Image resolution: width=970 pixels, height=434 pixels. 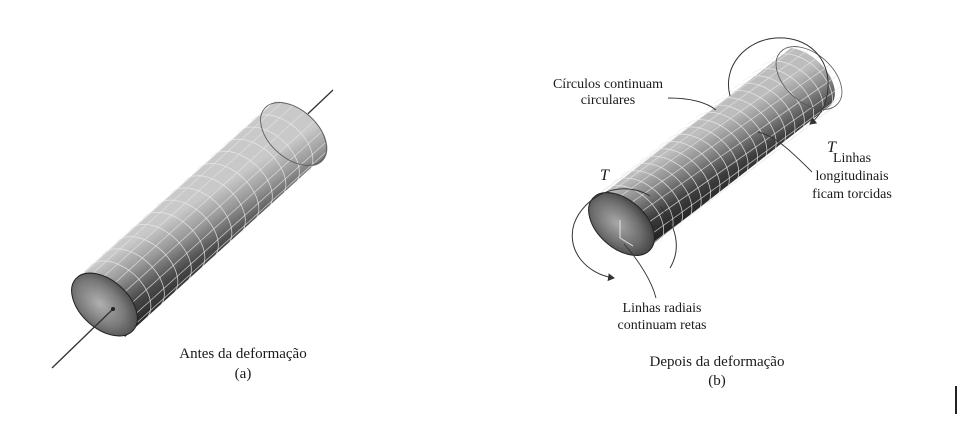 I want to click on shaft-body-b, so click(x=719, y=151).